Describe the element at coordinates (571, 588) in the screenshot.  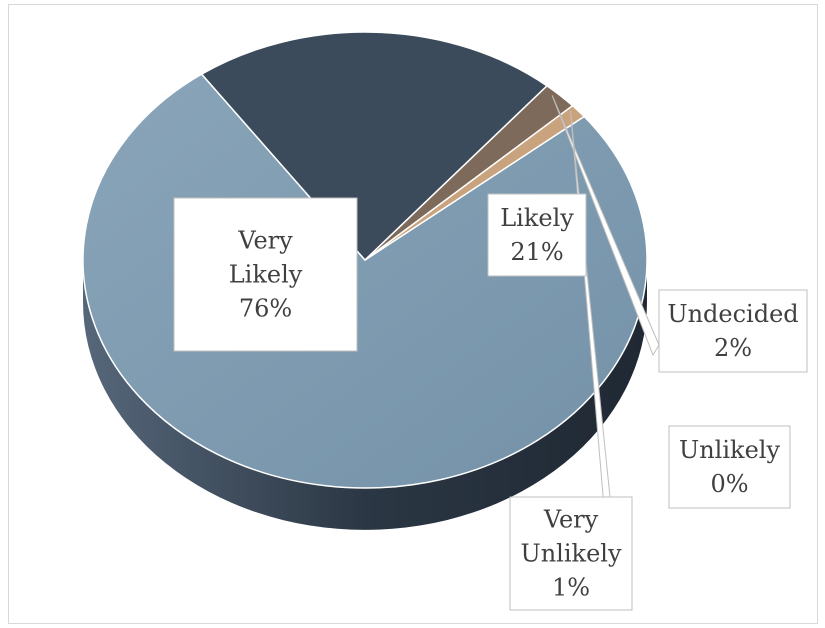
I see `data-label-value: 1%` at that location.